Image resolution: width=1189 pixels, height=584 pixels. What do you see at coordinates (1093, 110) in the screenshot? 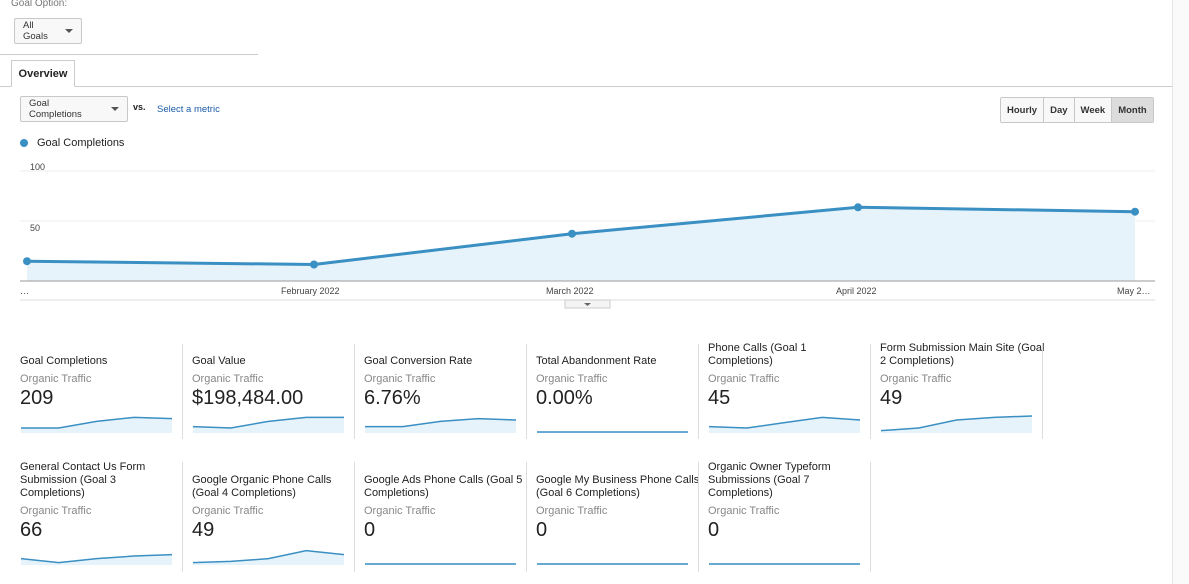
I see `week-button: Week` at bounding box center [1093, 110].